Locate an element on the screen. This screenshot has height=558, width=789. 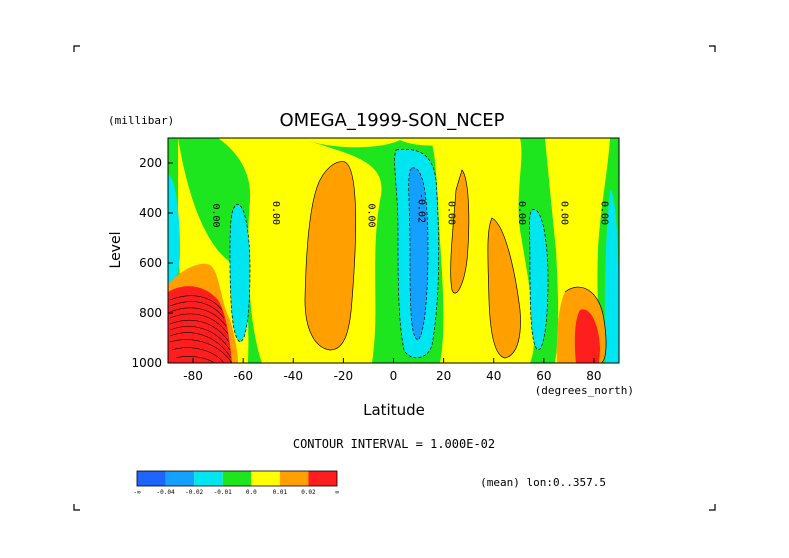
y-tick-label: 400 is located at coordinates (150, 213).